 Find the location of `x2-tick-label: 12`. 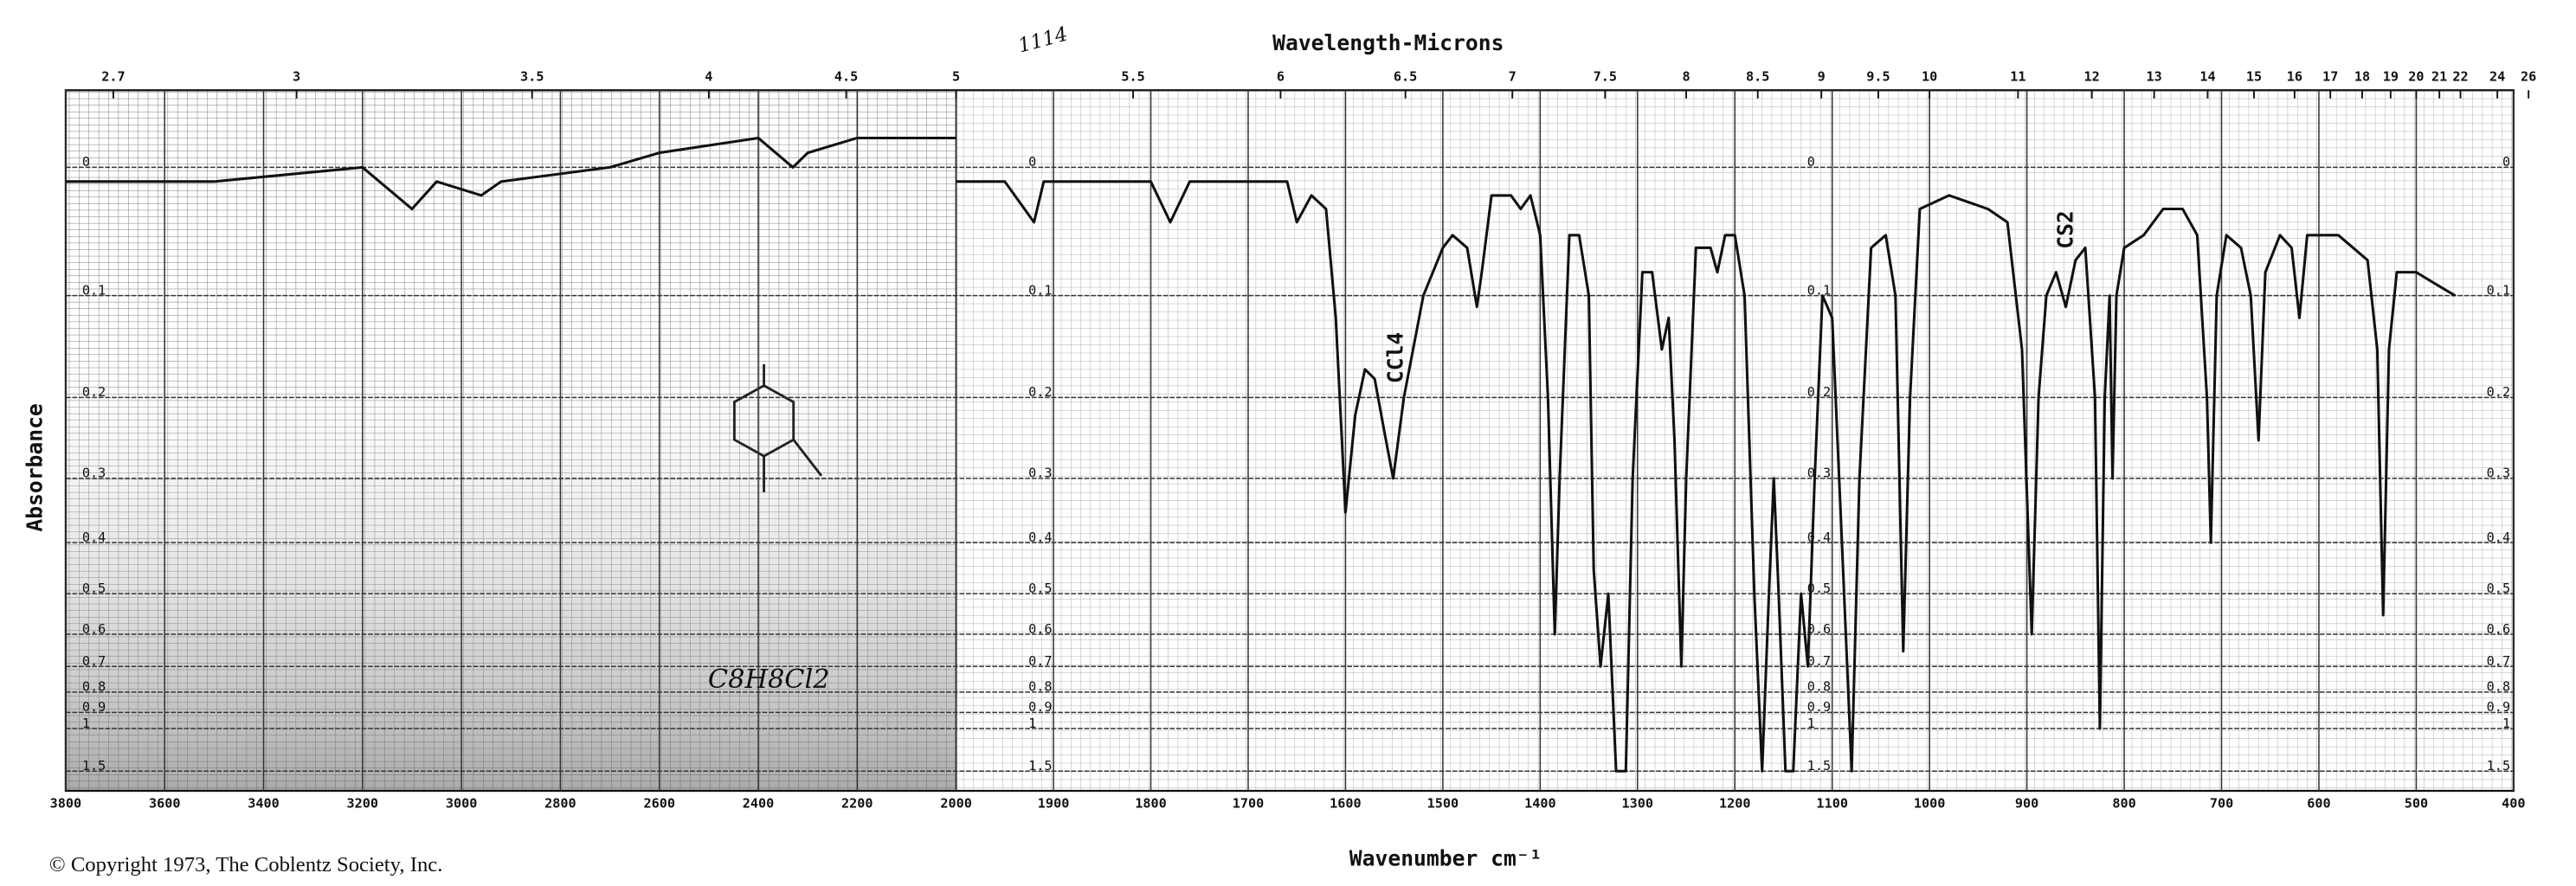

x2-tick-label: 12 is located at coordinates (2091, 77).